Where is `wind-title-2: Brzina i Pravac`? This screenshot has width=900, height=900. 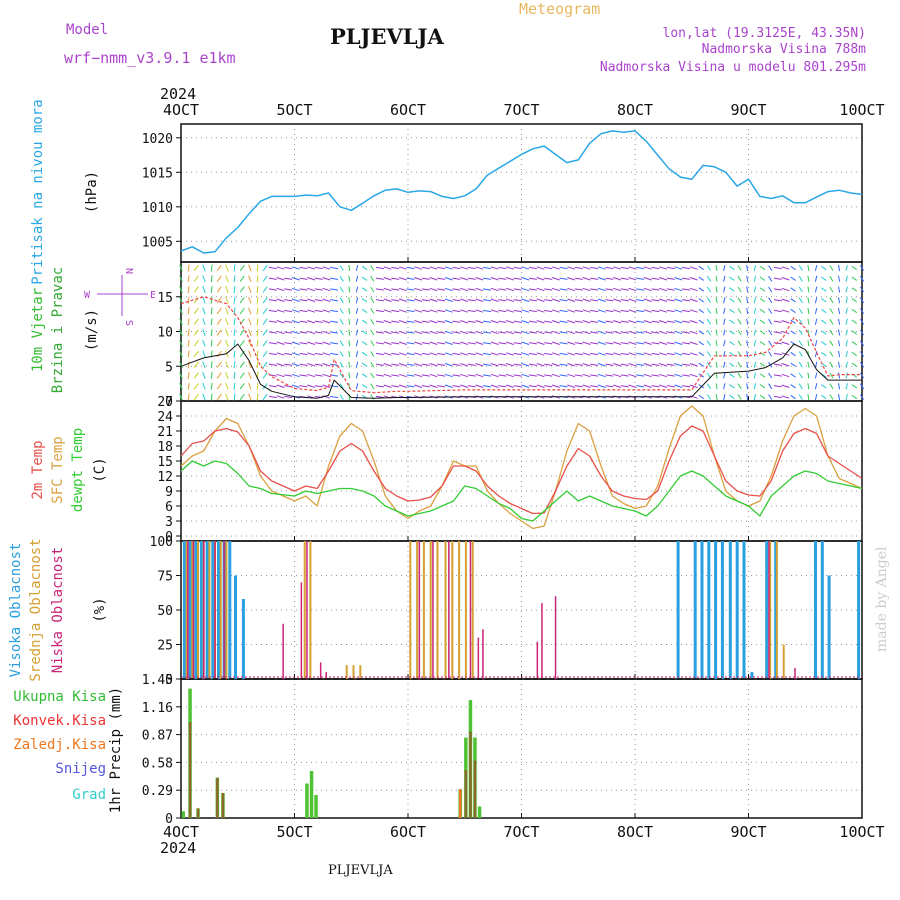 wind-title-2: Brzina i Pravac is located at coordinates (58, 330).